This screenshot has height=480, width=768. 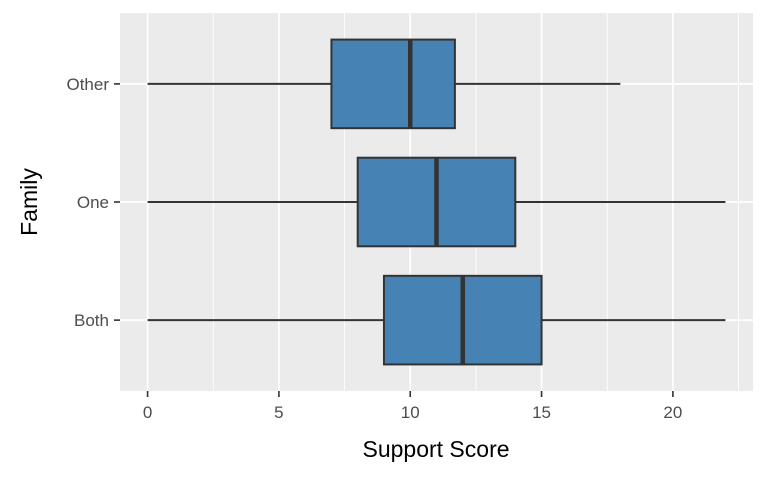 I want to click on x-tick-label: 20, so click(x=672, y=412).